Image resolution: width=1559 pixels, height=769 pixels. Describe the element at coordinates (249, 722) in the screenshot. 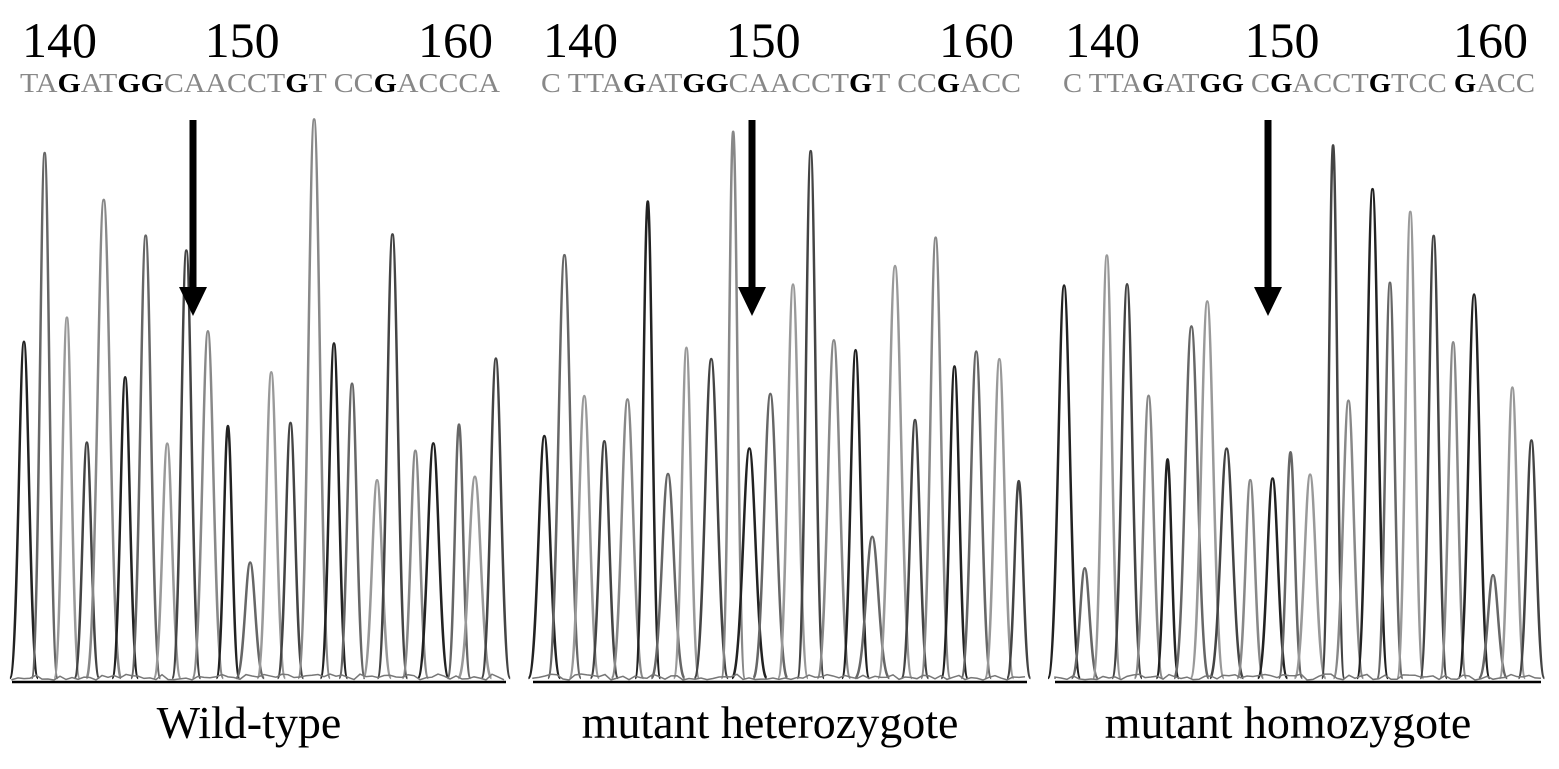

I see `caption: Wild-type` at that location.